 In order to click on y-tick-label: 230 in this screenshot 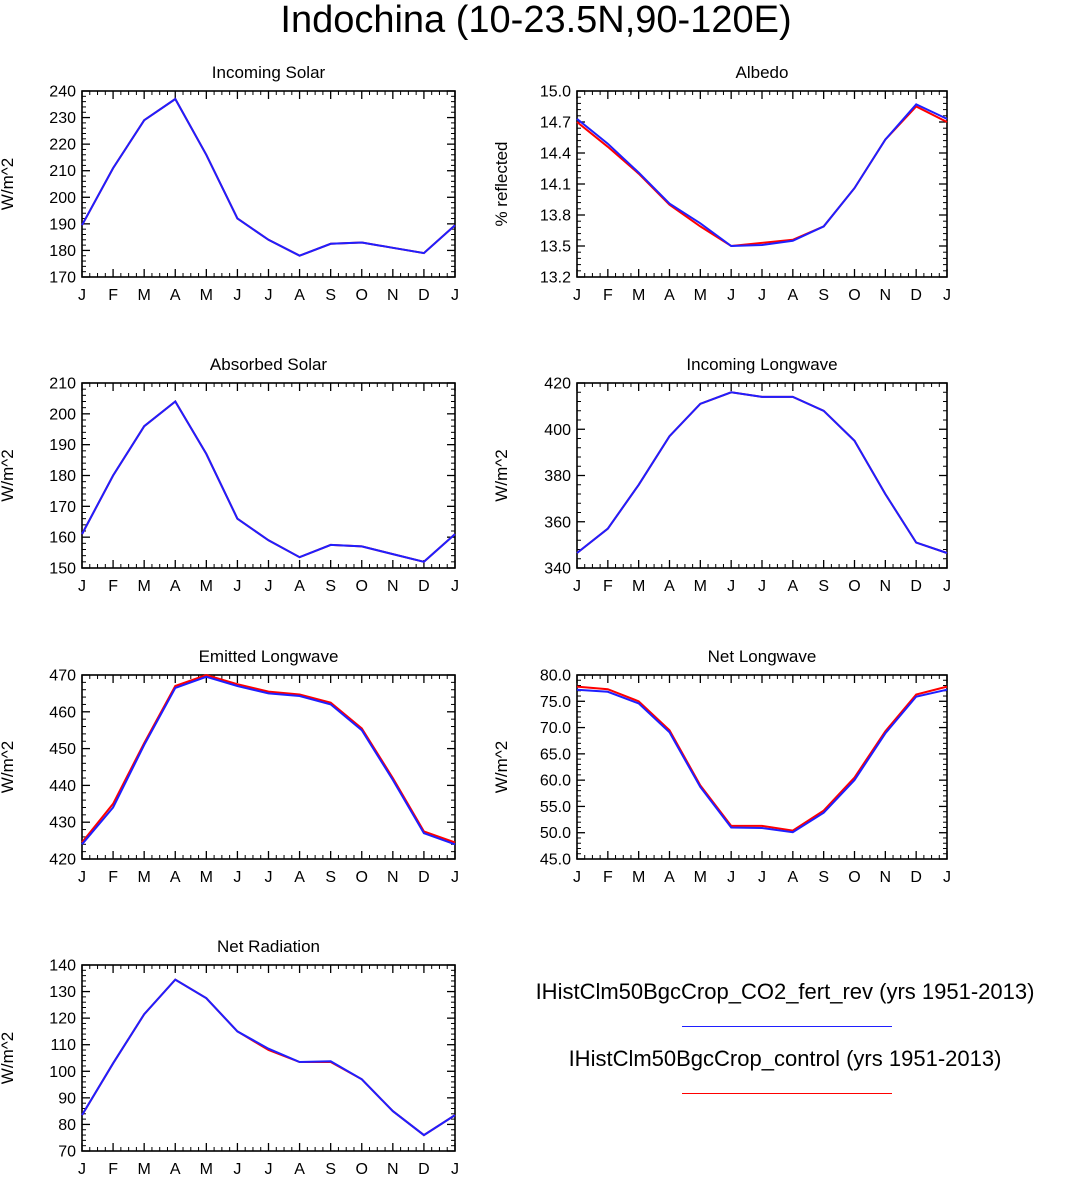, I will do `click(62, 118)`.